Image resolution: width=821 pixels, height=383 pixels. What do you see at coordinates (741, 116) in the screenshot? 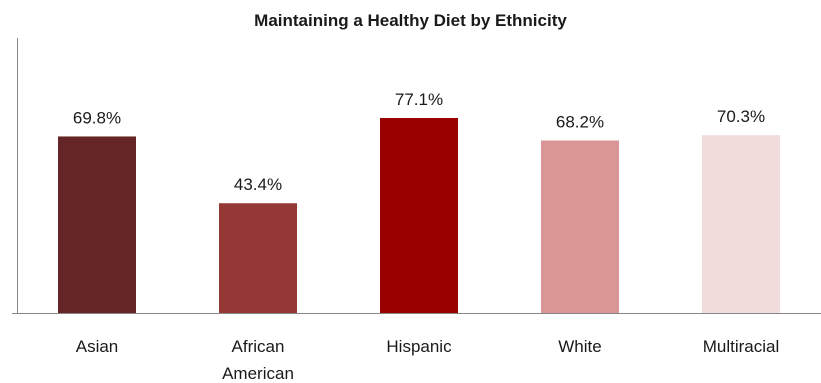
I see `data-label-4: 70.3%` at bounding box center [741, 116].